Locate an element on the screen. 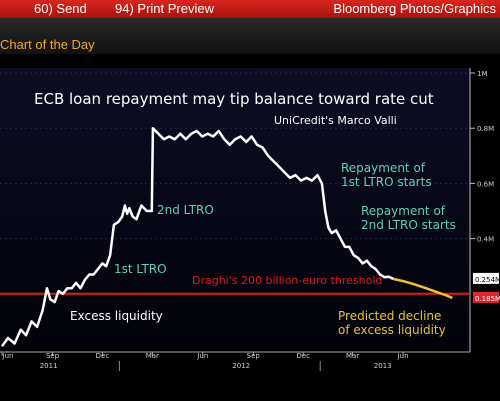 This screenshot has width=500, height=401. y-tick-label: 0.8M is located at coordinates (485, 129).